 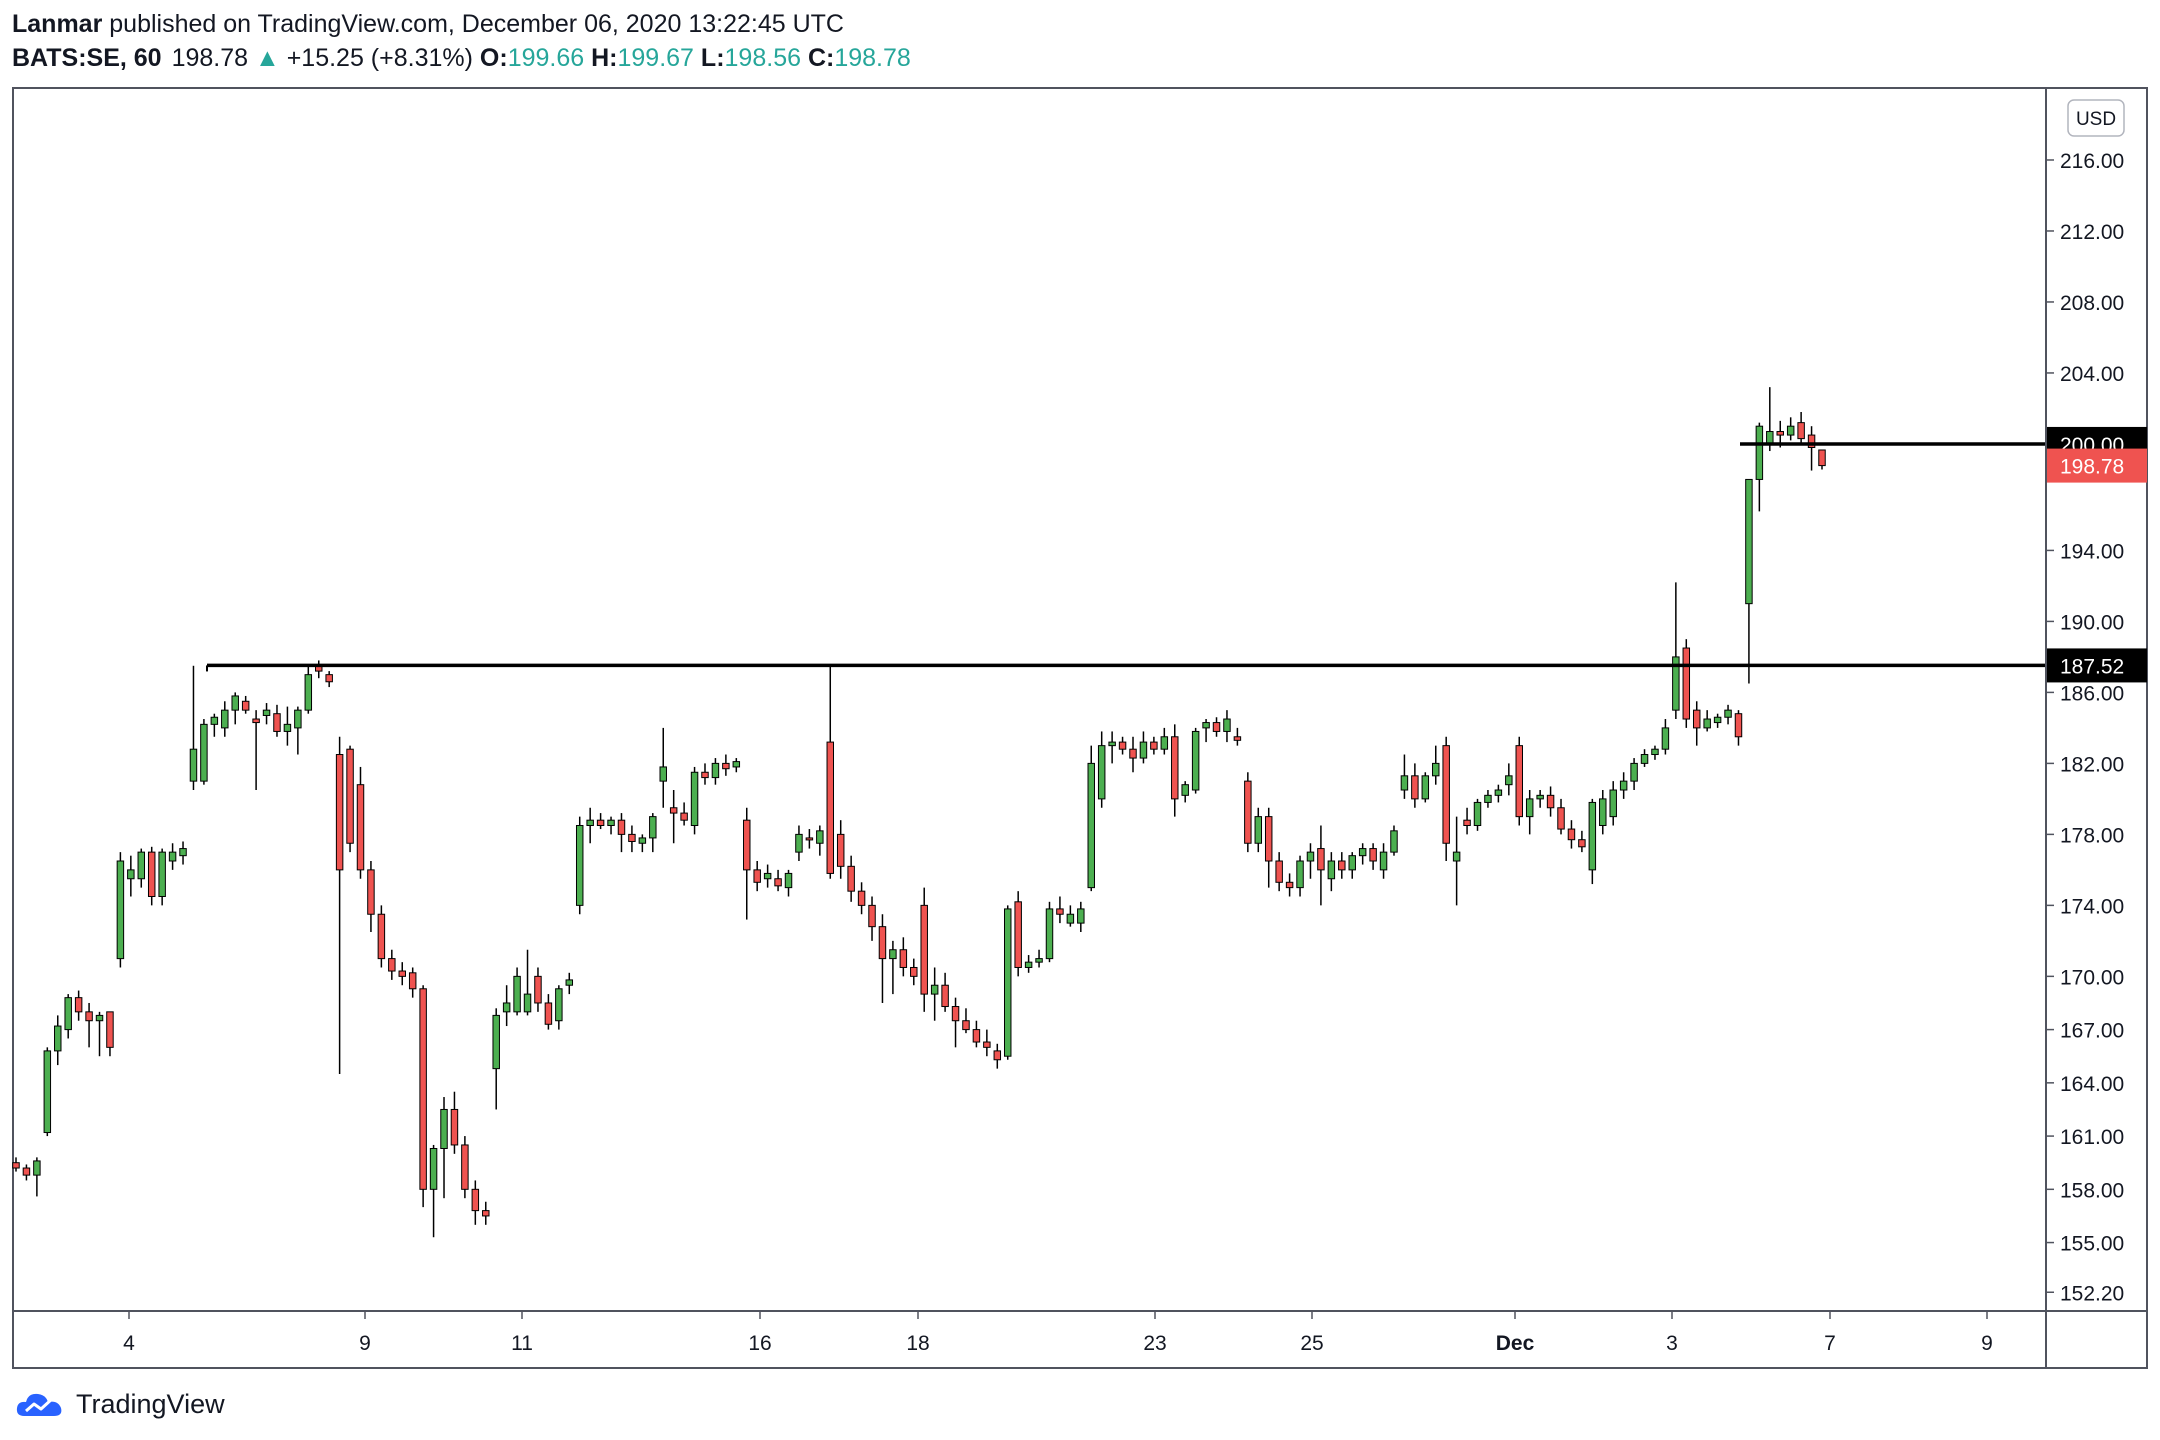 What do you see at coordinates (604, 58) in the screenshot?
I see `high-label: H:` at bounding box center [604, 58].